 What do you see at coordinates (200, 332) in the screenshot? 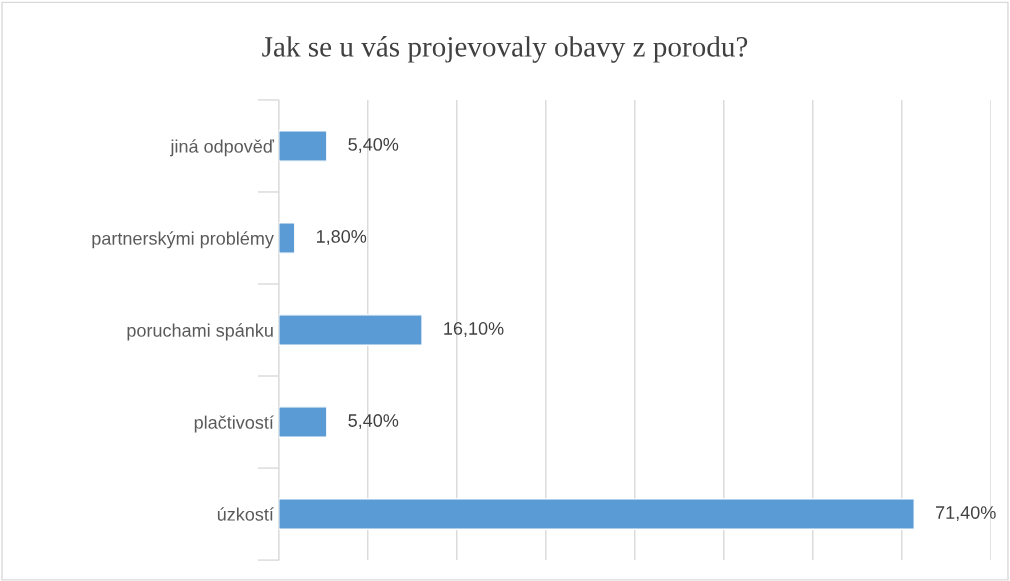
I see `y-tick-label: poruchami spánku` at bounding box center [200, 332].